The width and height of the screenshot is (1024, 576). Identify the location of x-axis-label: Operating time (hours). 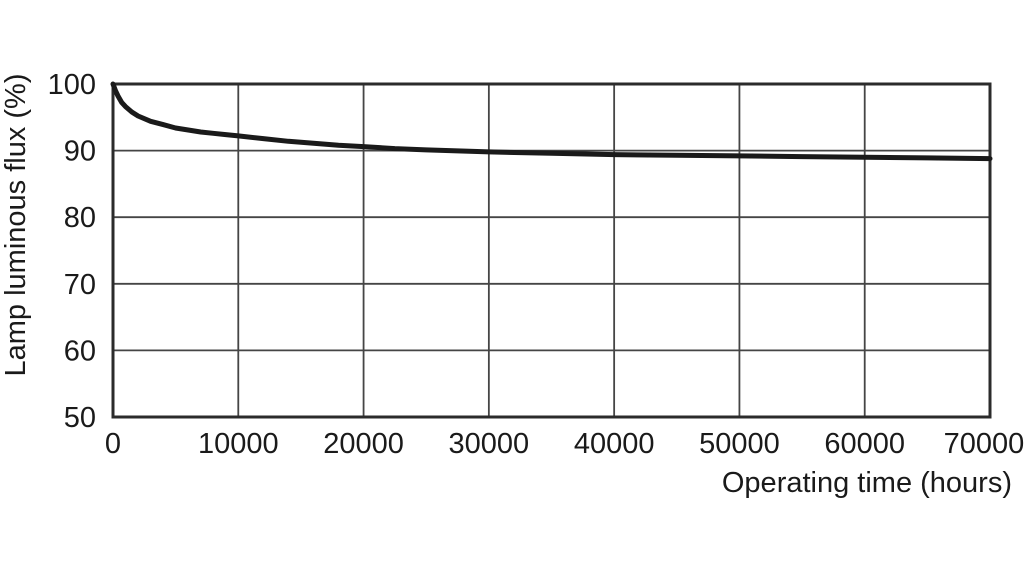
(866, 483).